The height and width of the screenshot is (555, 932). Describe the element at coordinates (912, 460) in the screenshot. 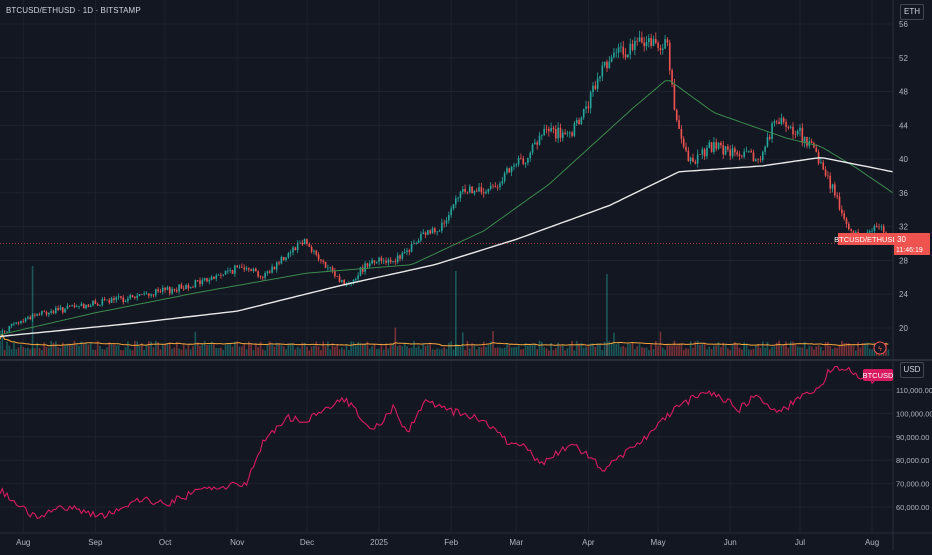

I see `usd-axis-tick-2: 80,000.00` at that location.